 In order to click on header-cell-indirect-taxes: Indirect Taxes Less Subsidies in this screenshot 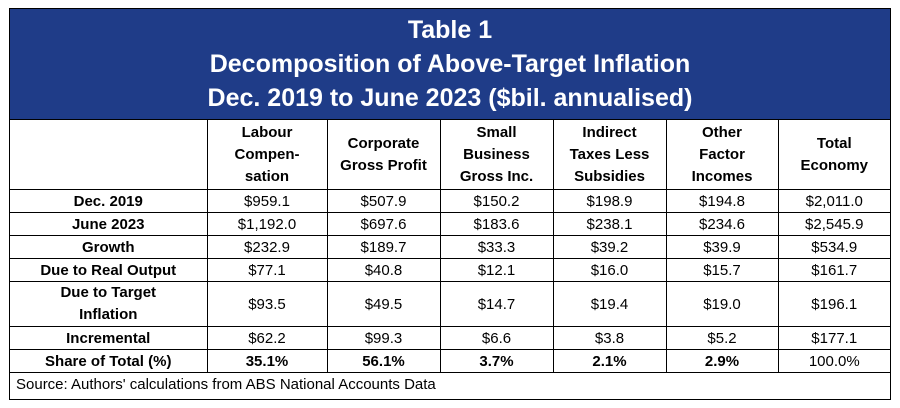, I will do `click(609, 155)`.